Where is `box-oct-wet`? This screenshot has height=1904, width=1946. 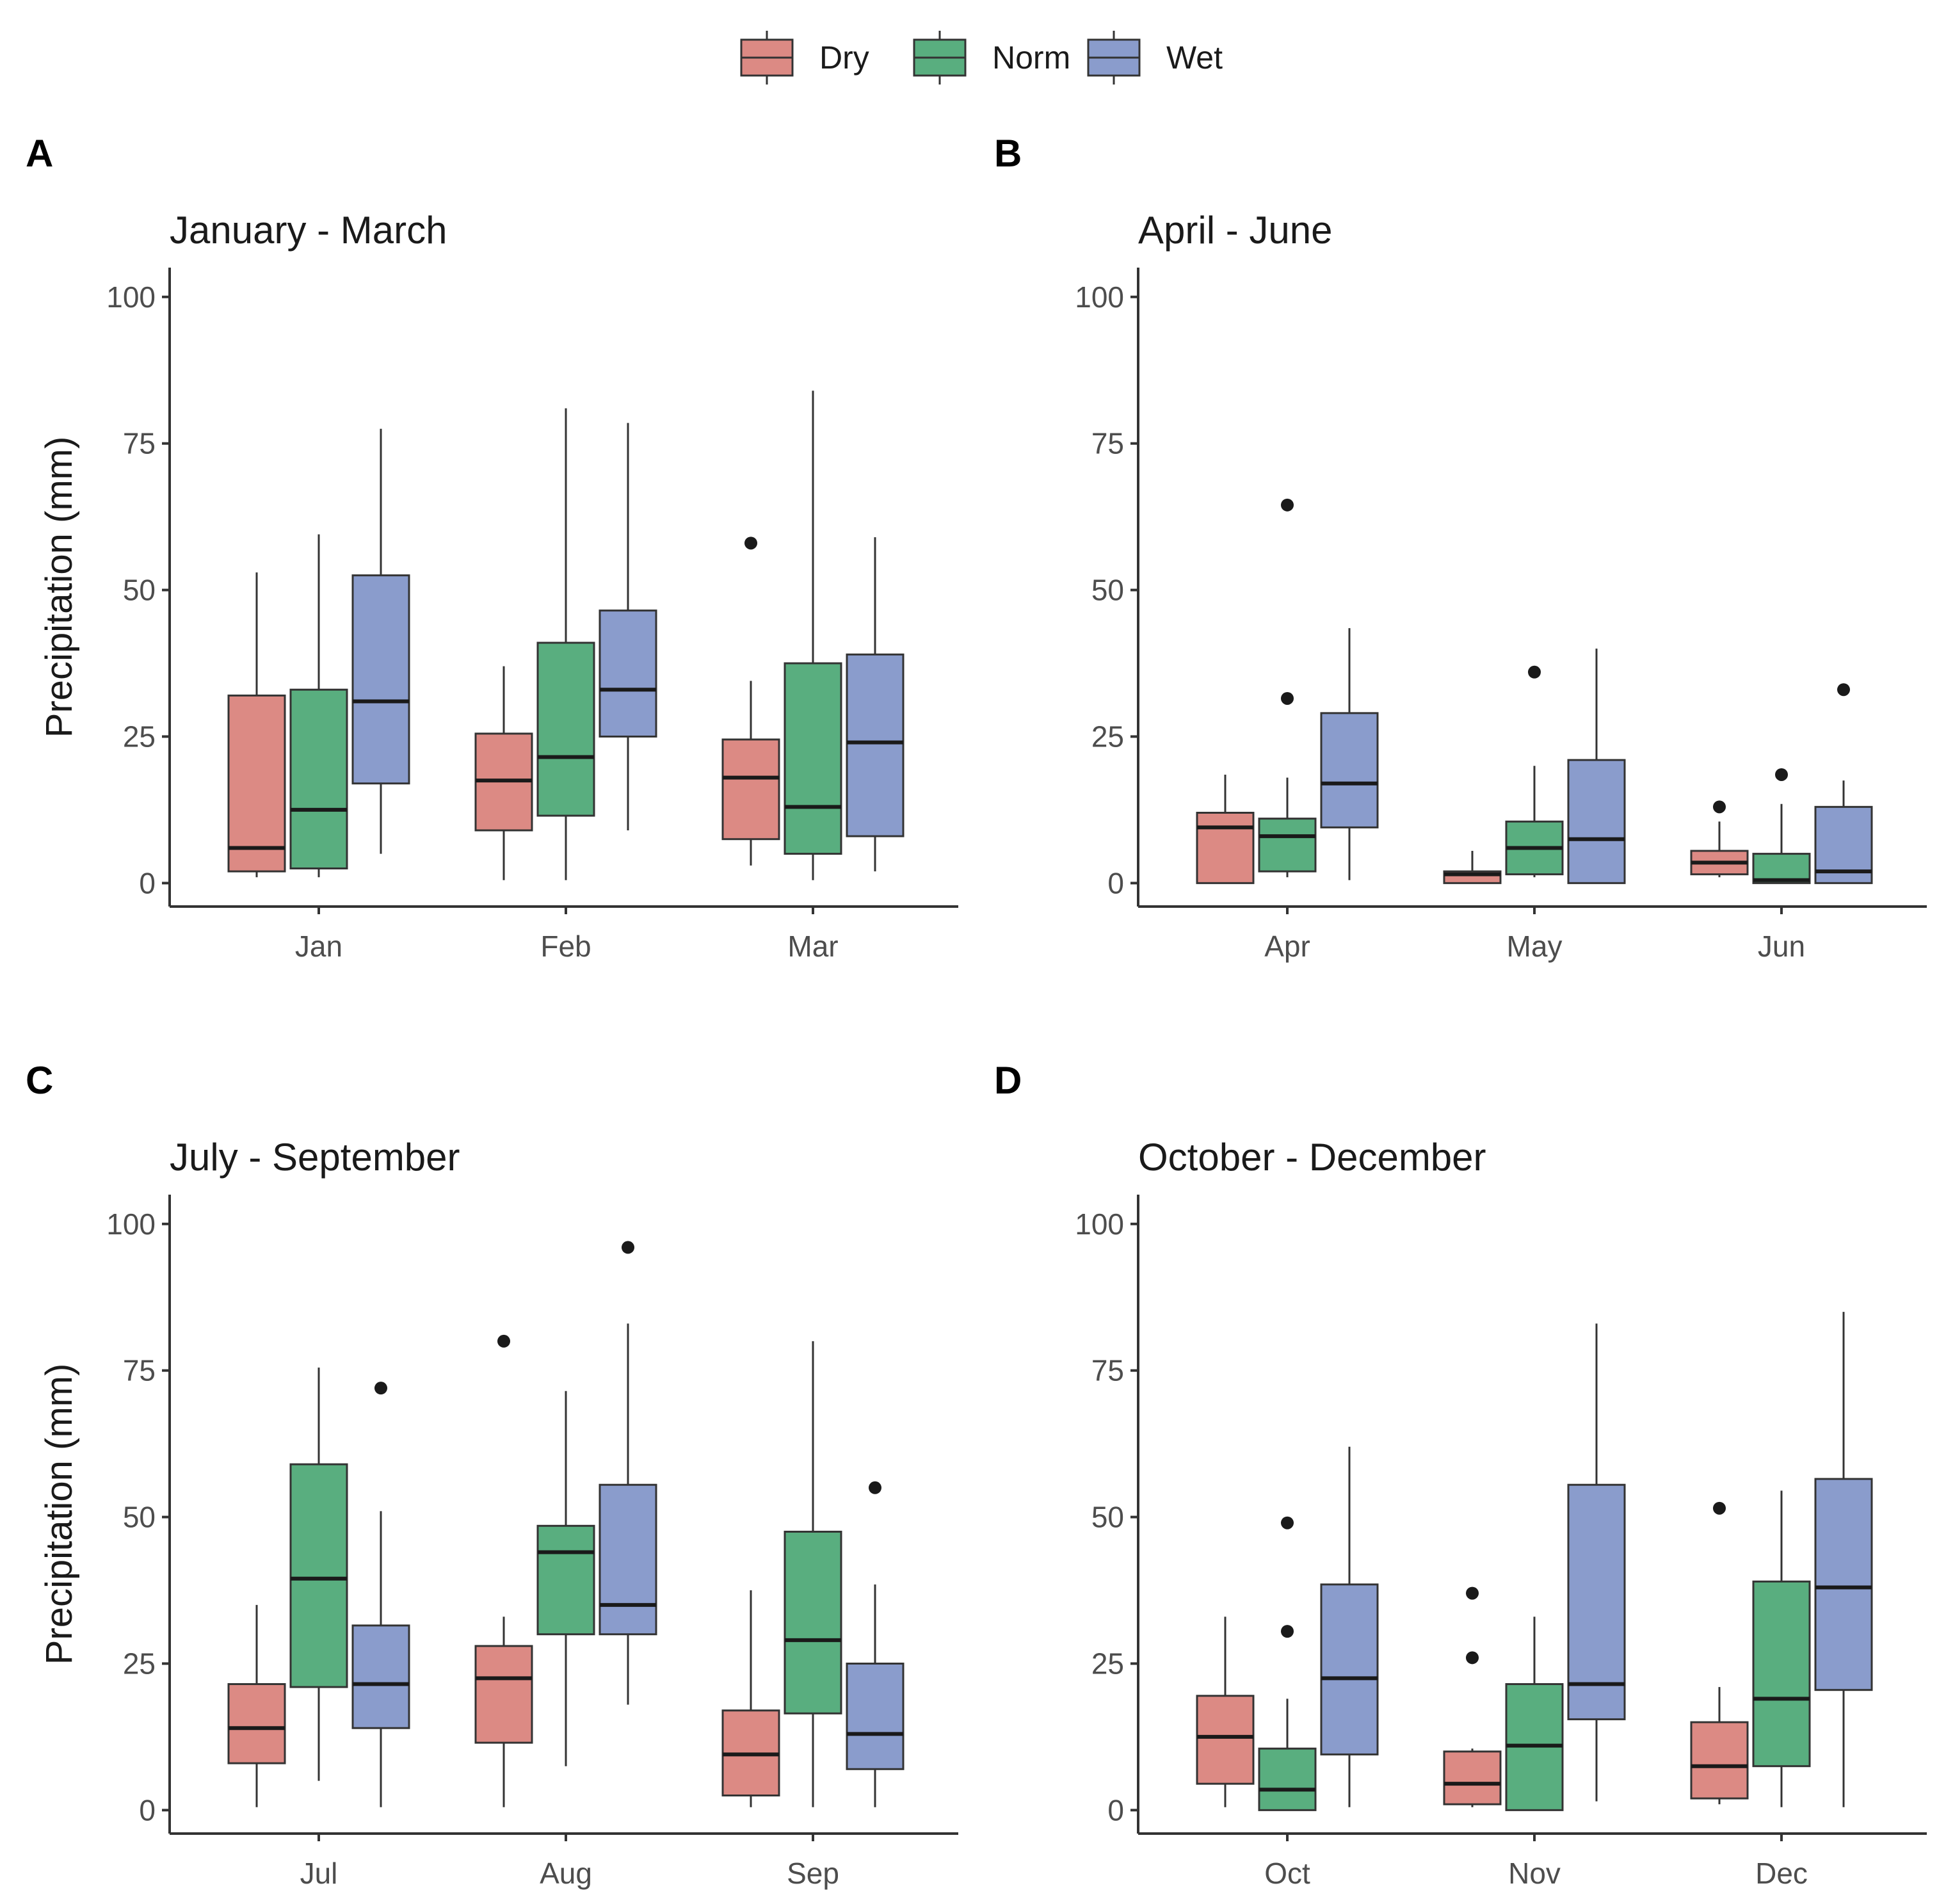 box-oct-wet is located at coordinates (1349, 1626).